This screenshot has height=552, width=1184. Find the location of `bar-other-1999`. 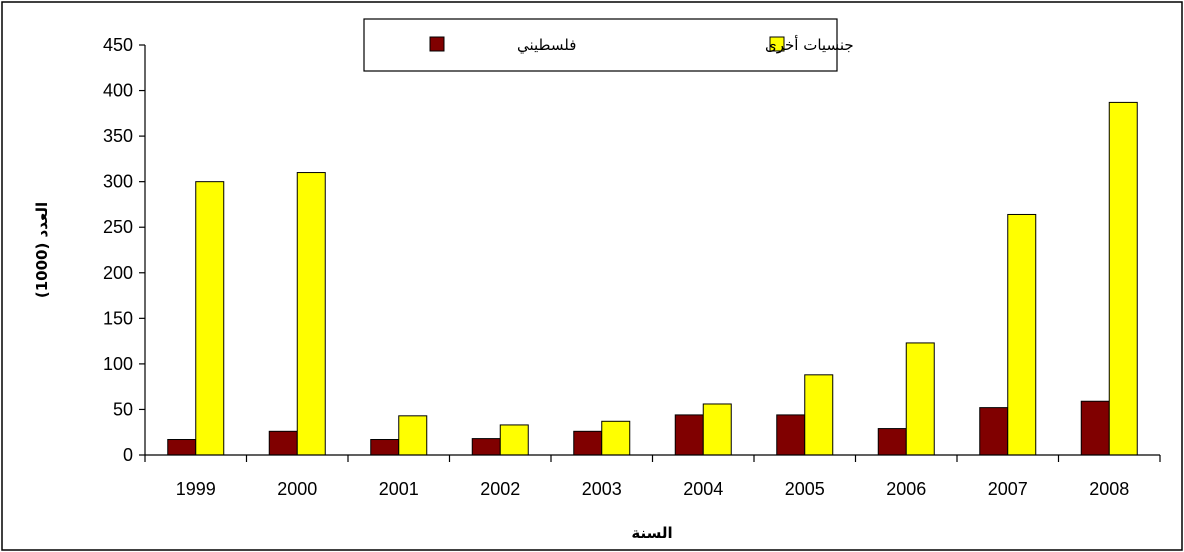

bar-other-1999 is located at coordinates (210, 318).